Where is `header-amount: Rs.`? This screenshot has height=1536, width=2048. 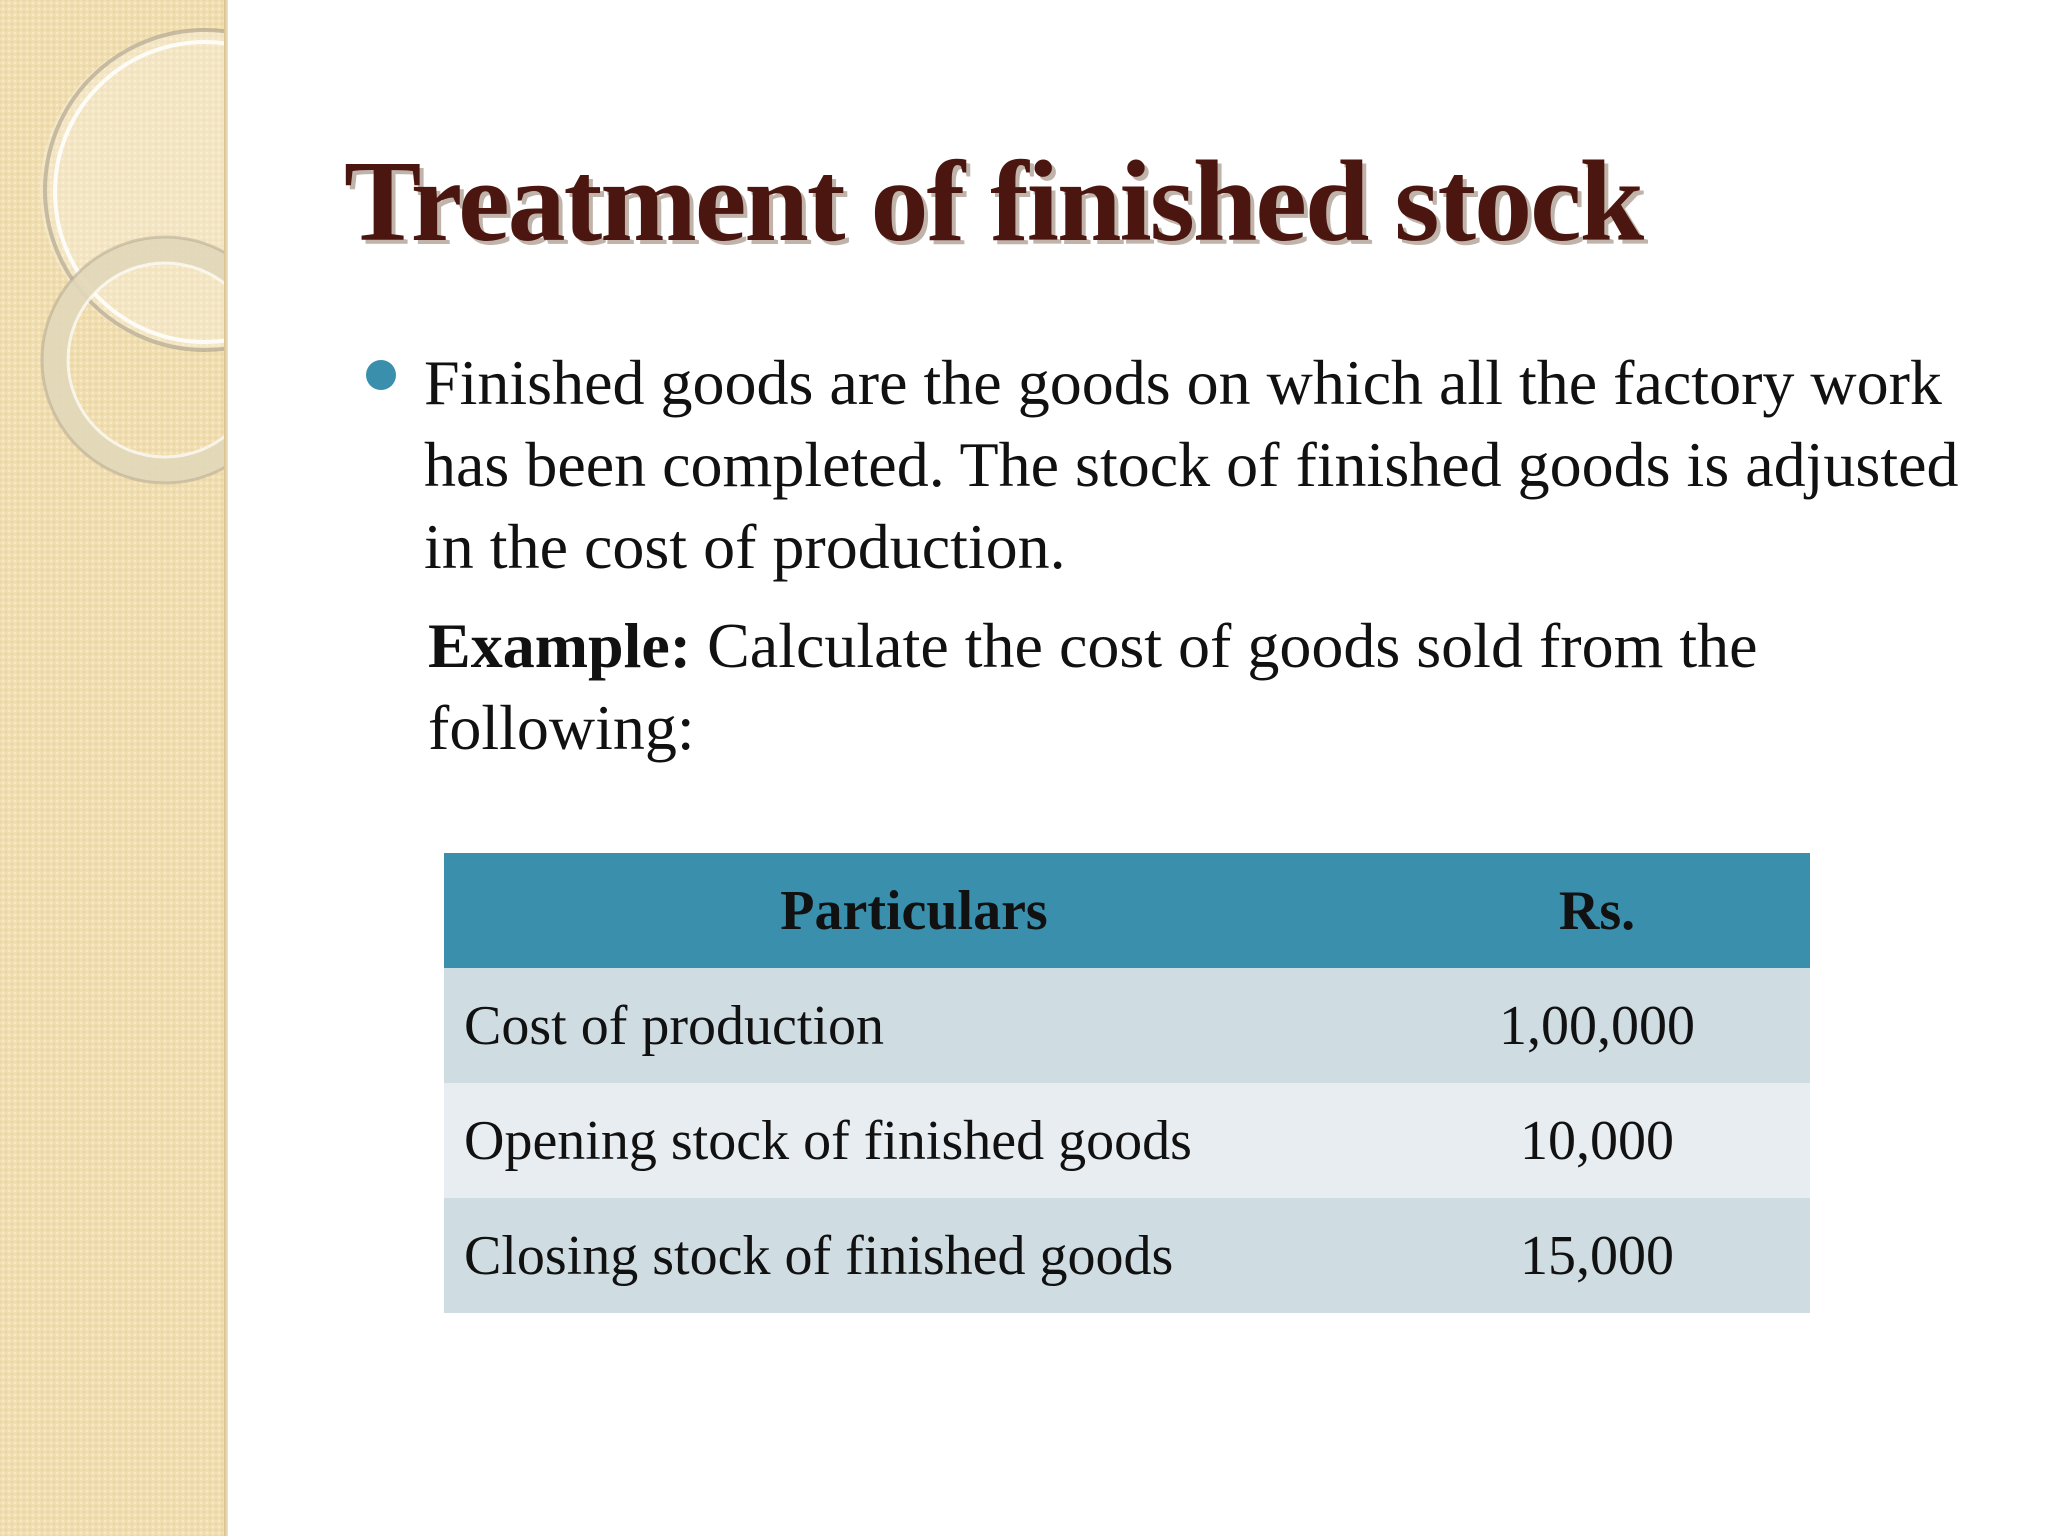 header-amount: Rs. is located at coordinates (1597, 910).